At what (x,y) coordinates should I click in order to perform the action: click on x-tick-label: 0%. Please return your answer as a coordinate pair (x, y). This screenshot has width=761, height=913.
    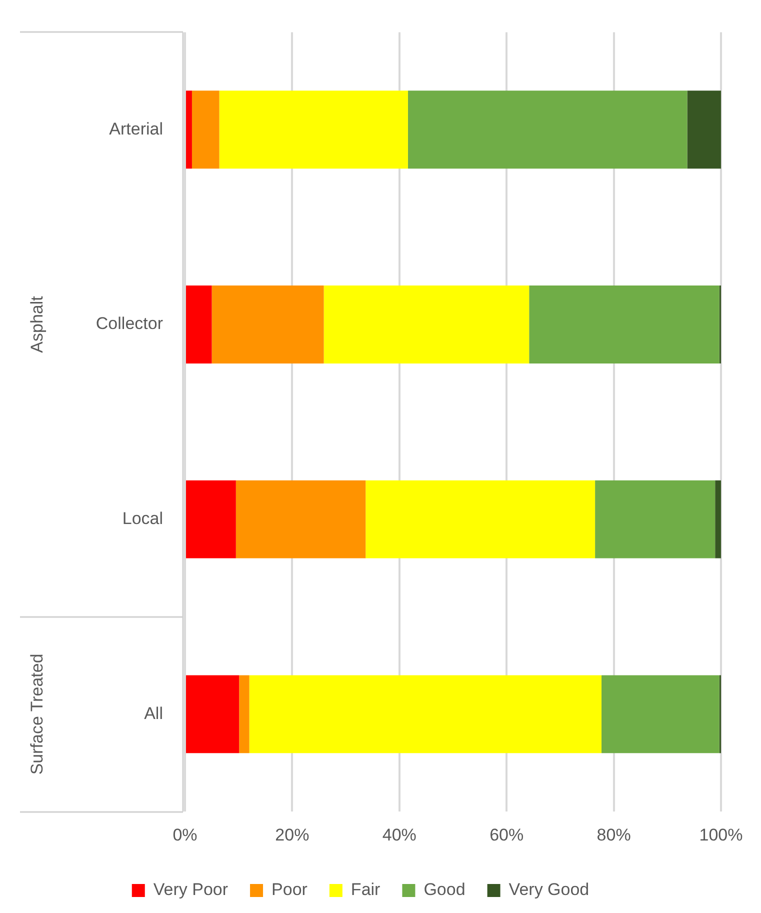
    Looking at the image, I should click on (185, 834).